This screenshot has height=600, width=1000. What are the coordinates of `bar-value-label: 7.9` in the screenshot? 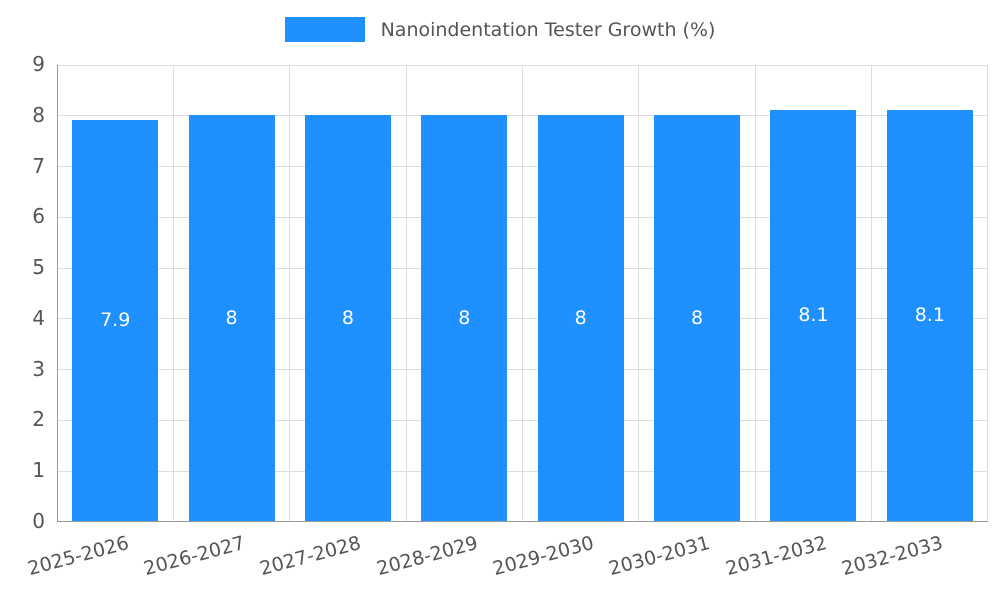 It's located at (115, 320).